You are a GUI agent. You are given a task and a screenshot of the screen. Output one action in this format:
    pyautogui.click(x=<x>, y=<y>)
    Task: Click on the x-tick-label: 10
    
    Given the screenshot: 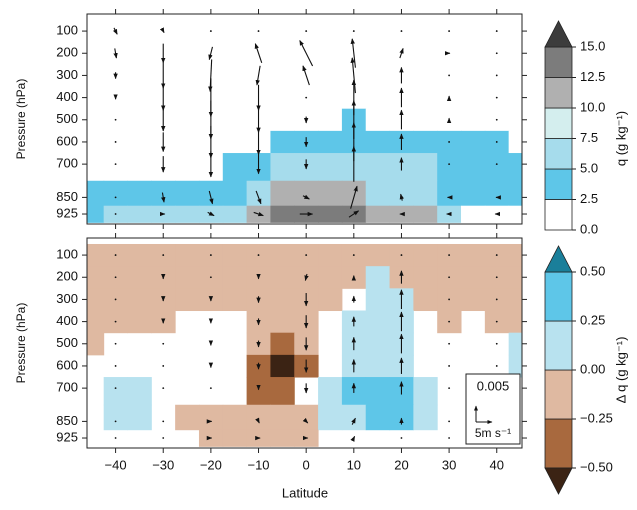 What is the action you would take?
    pyautogui.click(x=354, y=464)
    